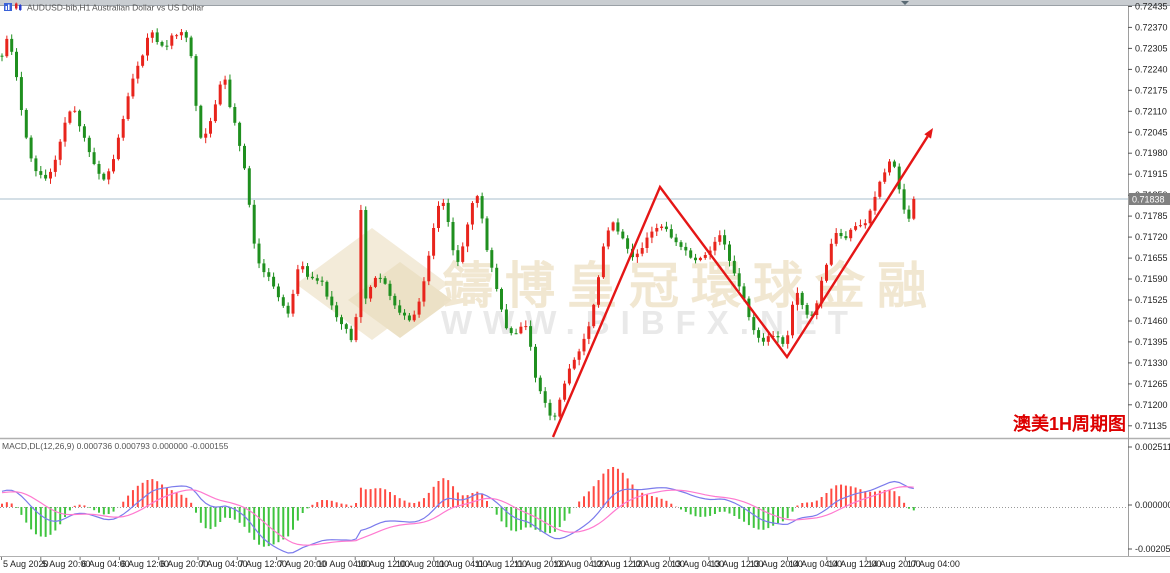  I want to click on macd-tick-label: -0.002051, so click(1152, 549).